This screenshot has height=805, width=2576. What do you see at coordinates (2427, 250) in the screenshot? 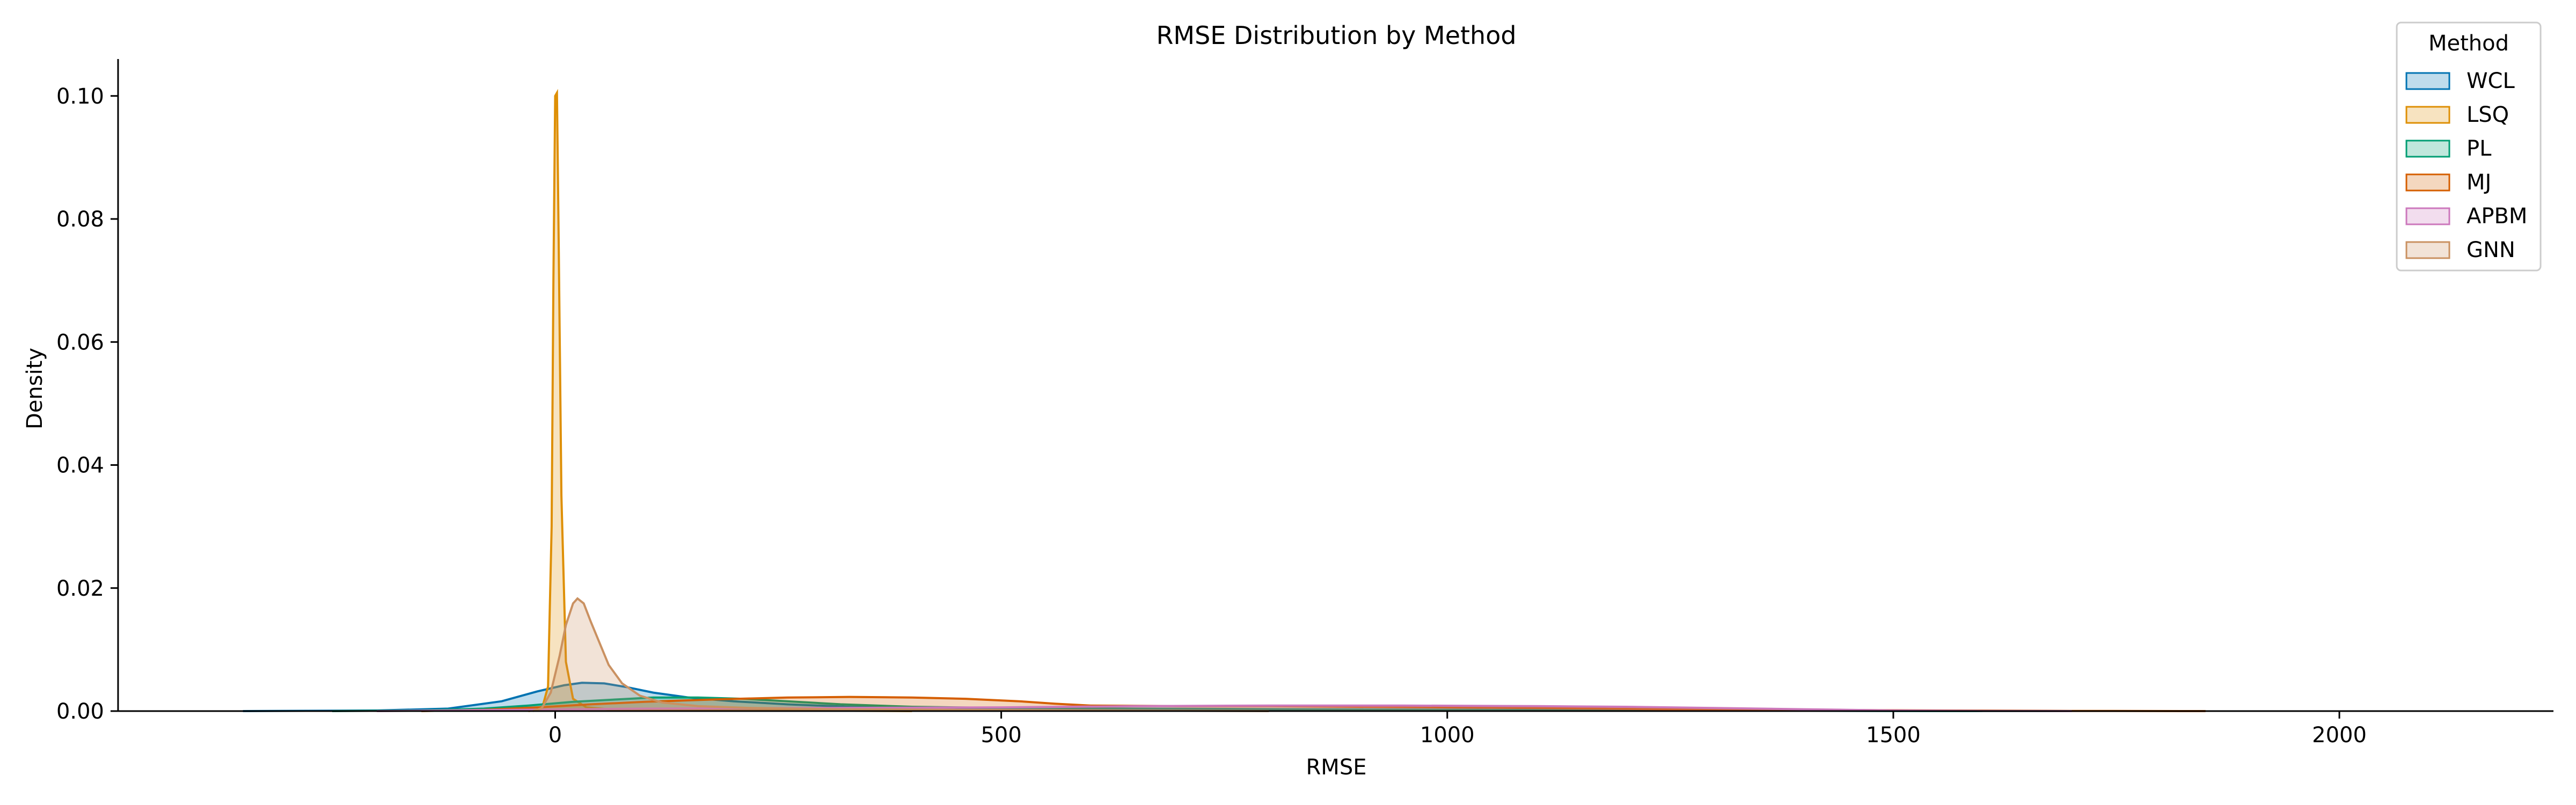
I see `legend-swatch-gnn` at bounding box center [2427, 250].